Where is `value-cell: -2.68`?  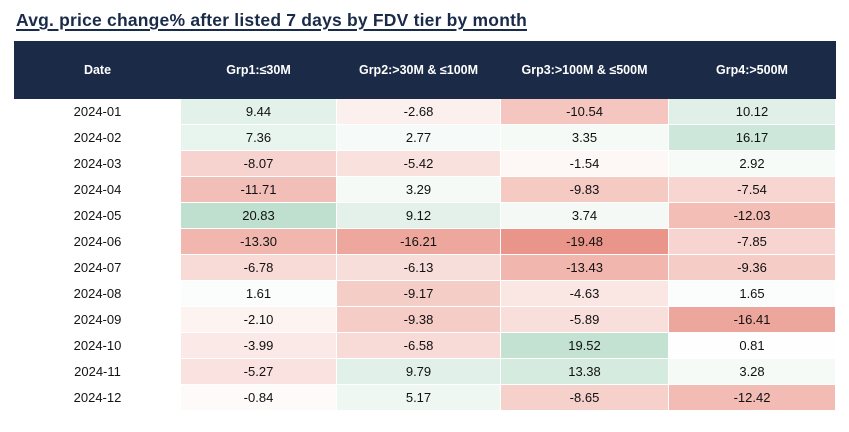
value-cell: -2.68 is located at coordinates (418, 111).